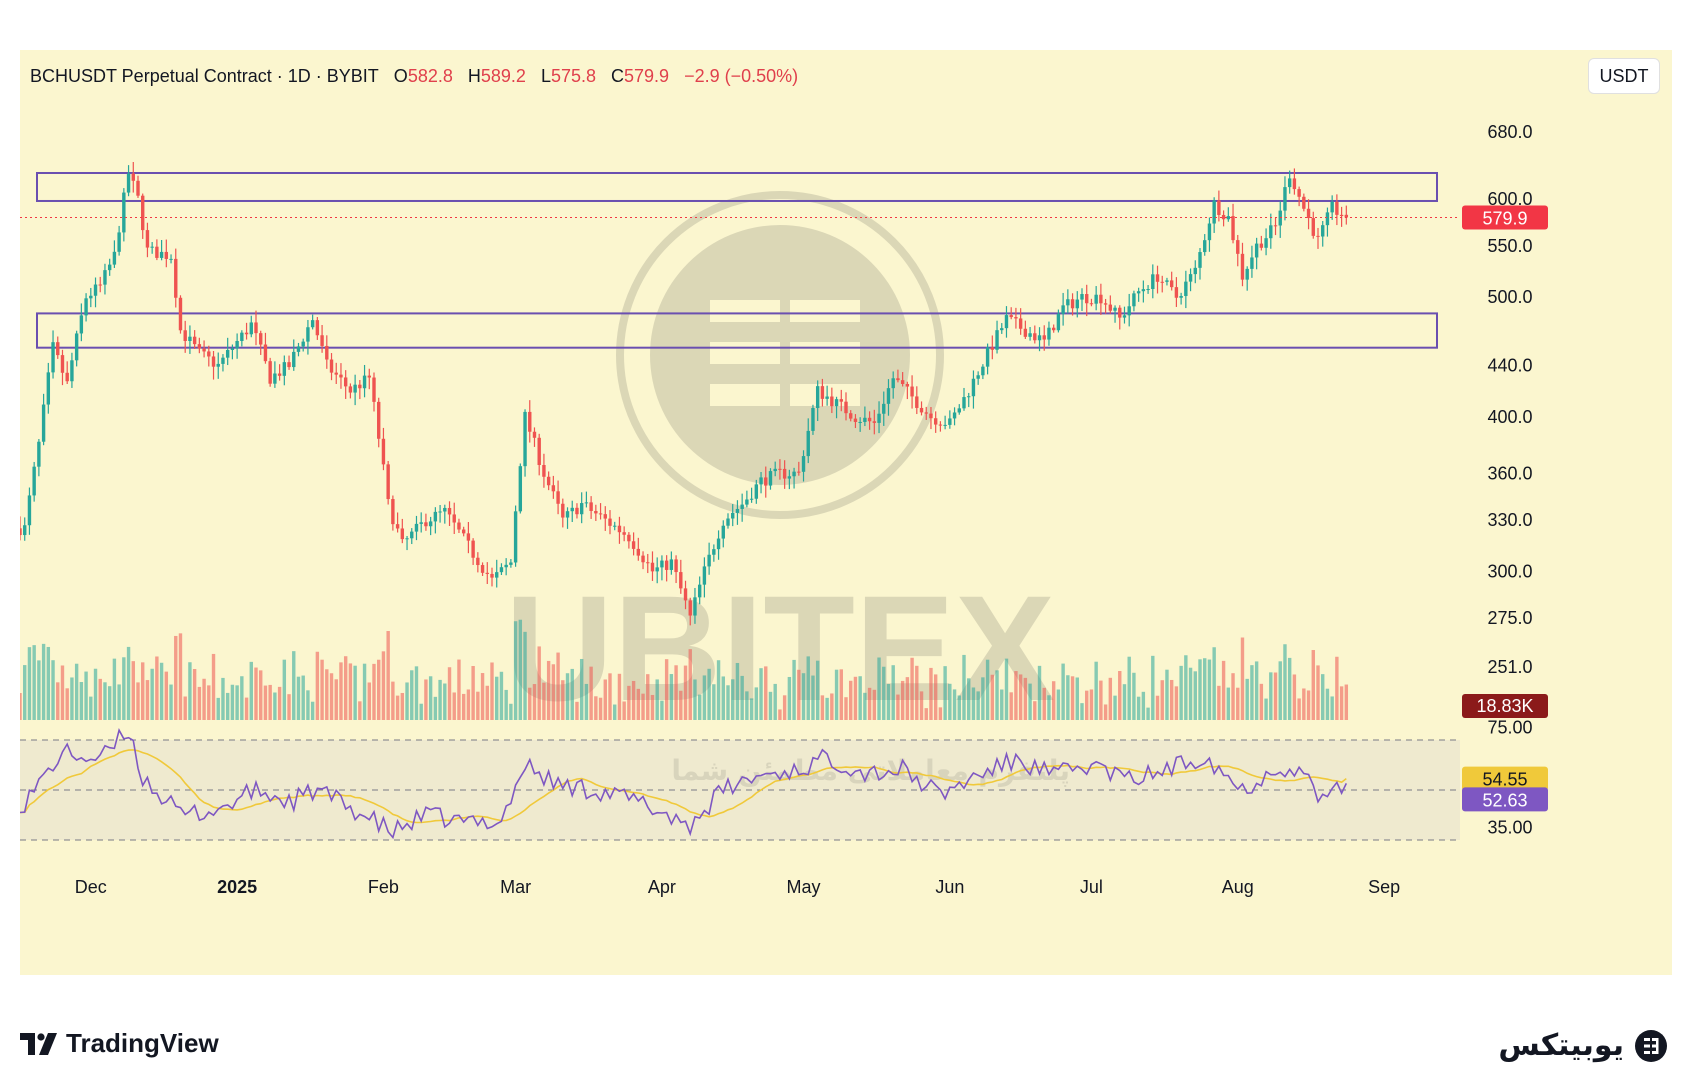  I want to click on price-tick-label: 680.0, so click(1509, 132).